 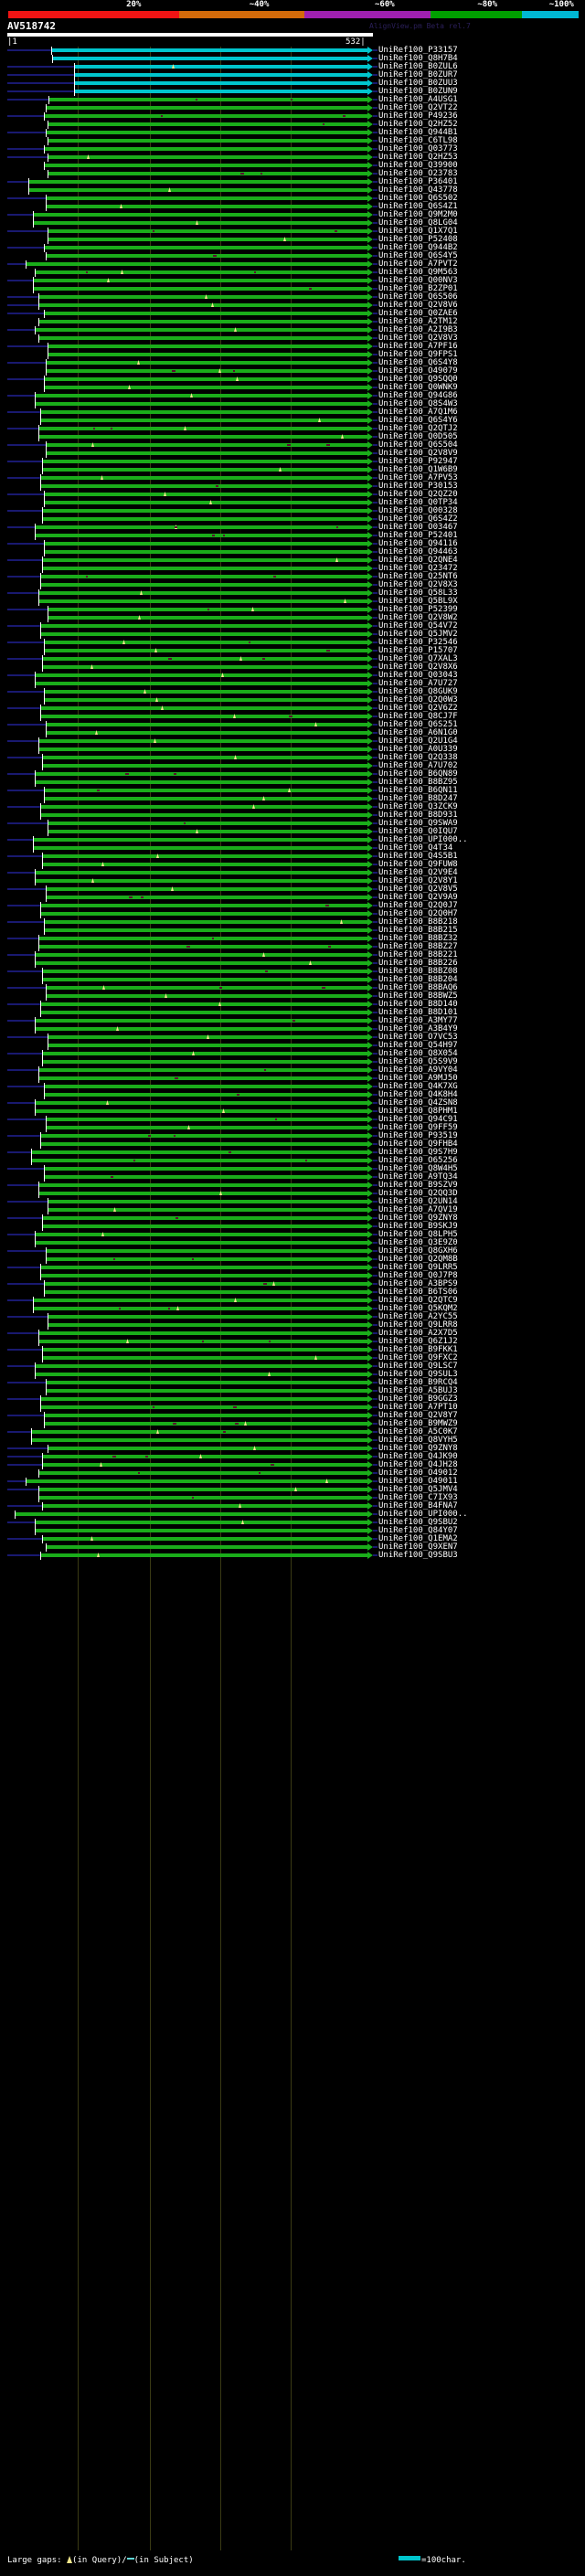 I want to click on alignment-row: UniRef100_Q94G86, so click(x=293, y=396).